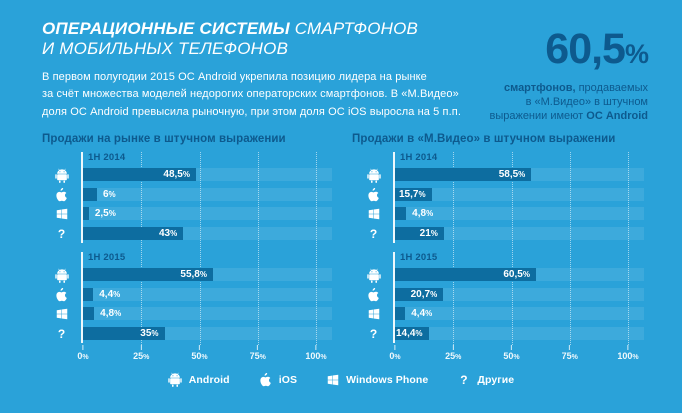 This screenshot has width=682, height=413. I want to click on bar-value-label: 60,5%, so click(516, 274).